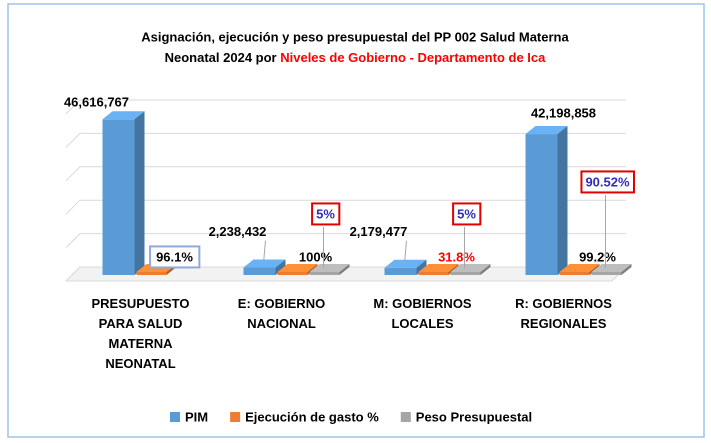 This screenshot has height=443, width=711. I want to click on x-tick-label: PRESUPUESTO PARA SALUD MATERNA NEONATAL, so click(140, 333).